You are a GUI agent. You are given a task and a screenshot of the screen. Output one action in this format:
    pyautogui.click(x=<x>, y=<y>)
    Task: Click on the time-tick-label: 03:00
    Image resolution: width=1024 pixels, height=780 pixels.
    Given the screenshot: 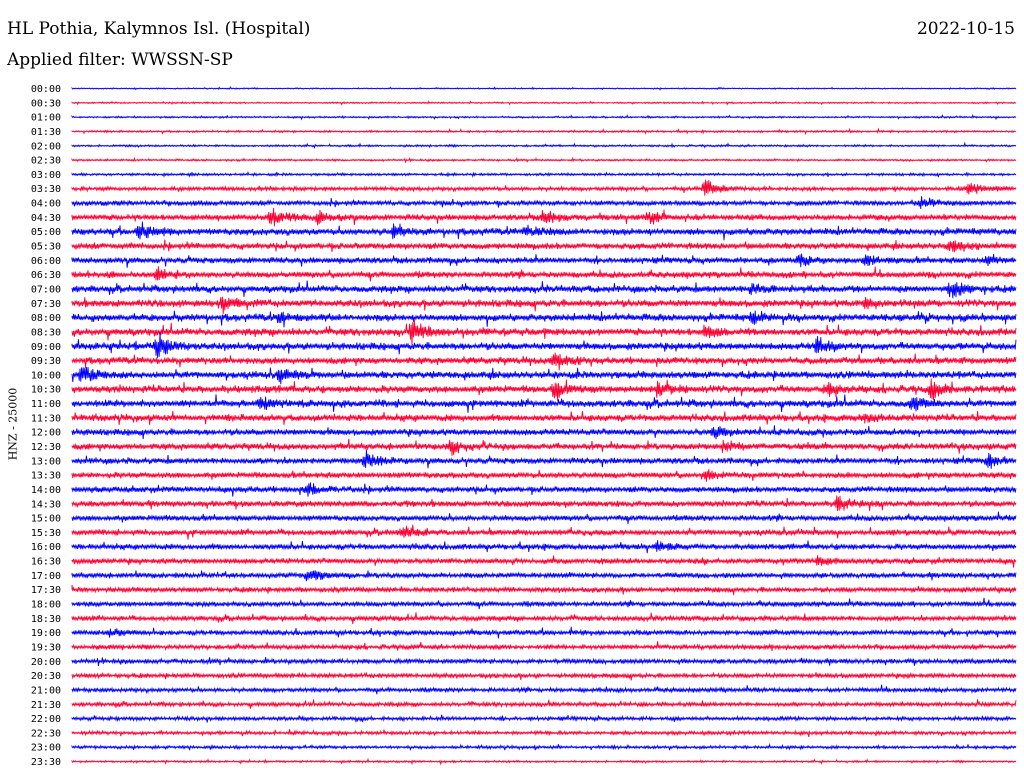 What is the action you would take?
    pyautogui.click(x=46, y=175)
    